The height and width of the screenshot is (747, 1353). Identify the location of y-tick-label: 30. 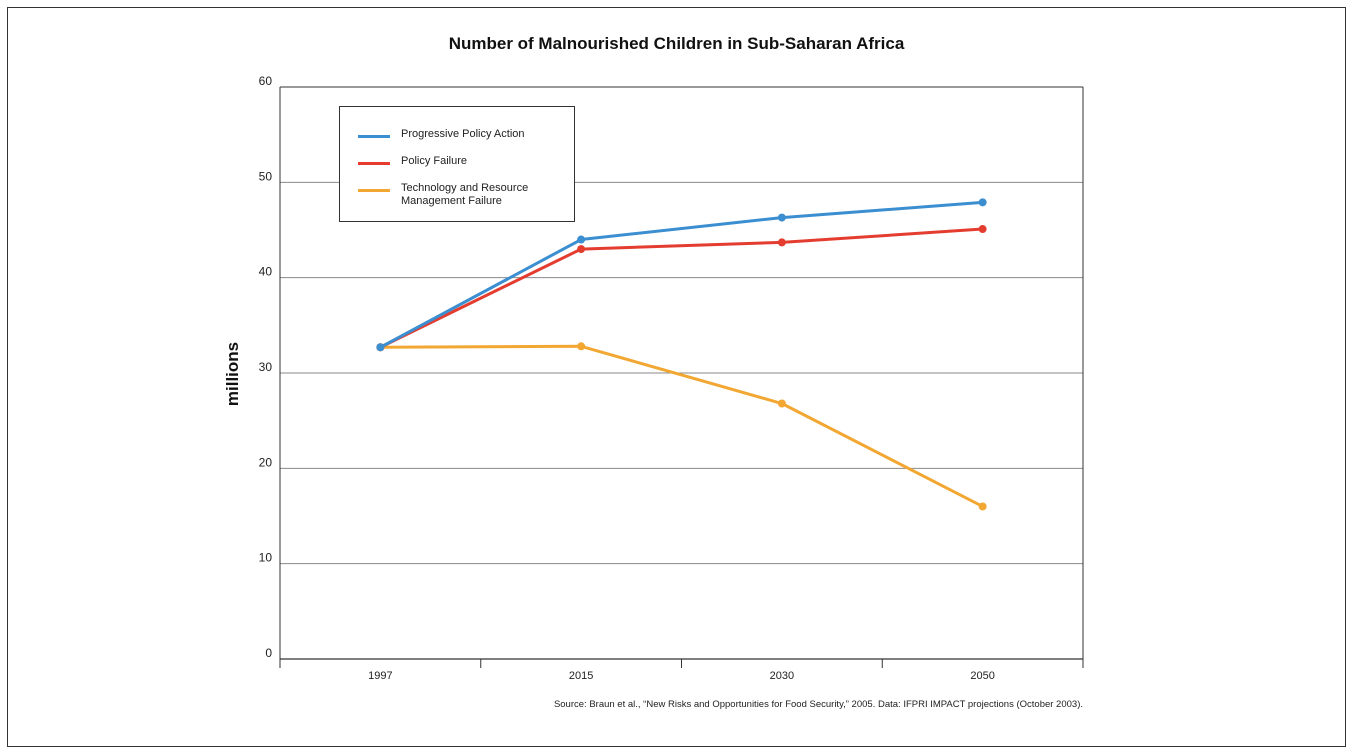
(266, 367).